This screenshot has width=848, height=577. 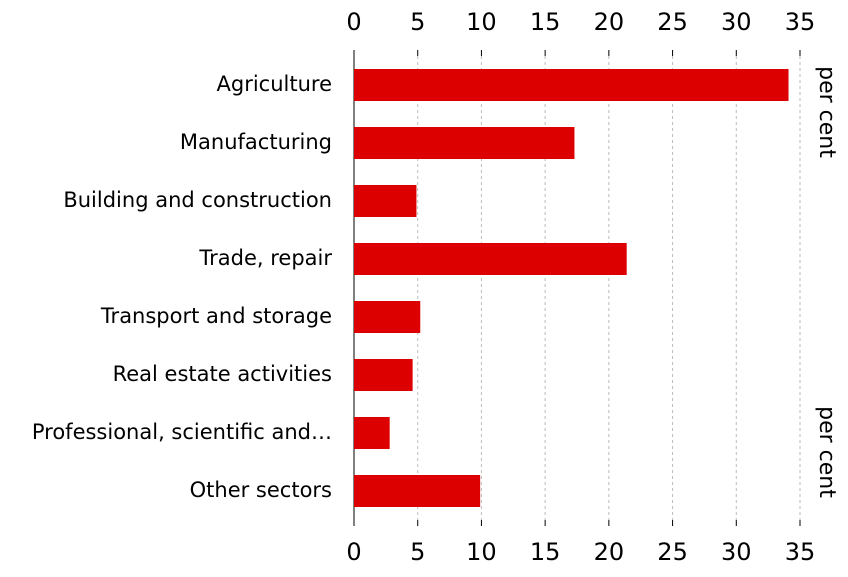 I want to click on y-tick-label: Trade, repair, so click(x=265, y=258).